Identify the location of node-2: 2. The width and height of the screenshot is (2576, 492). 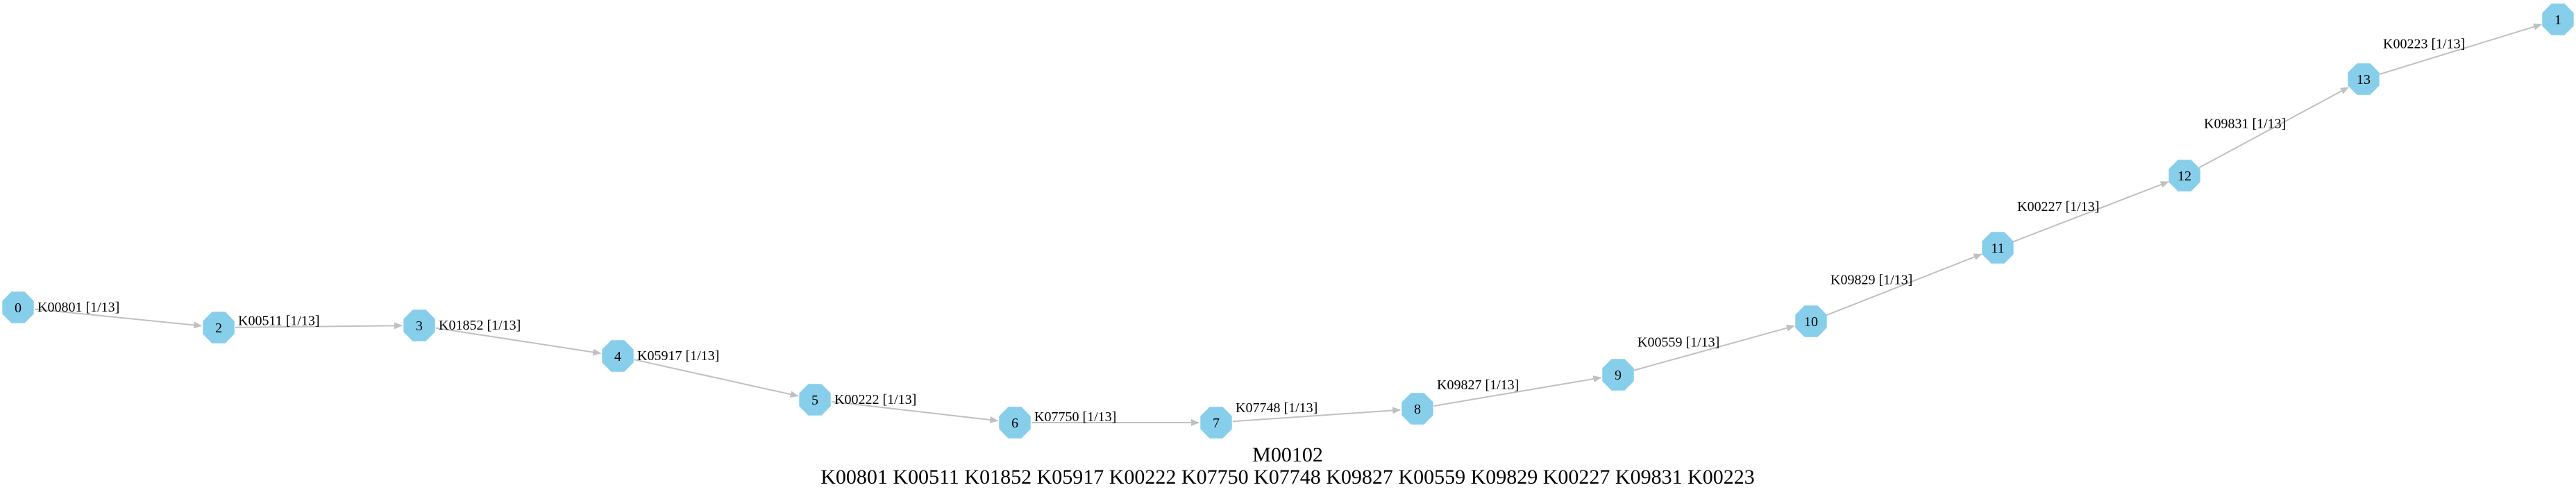
(219, 328).